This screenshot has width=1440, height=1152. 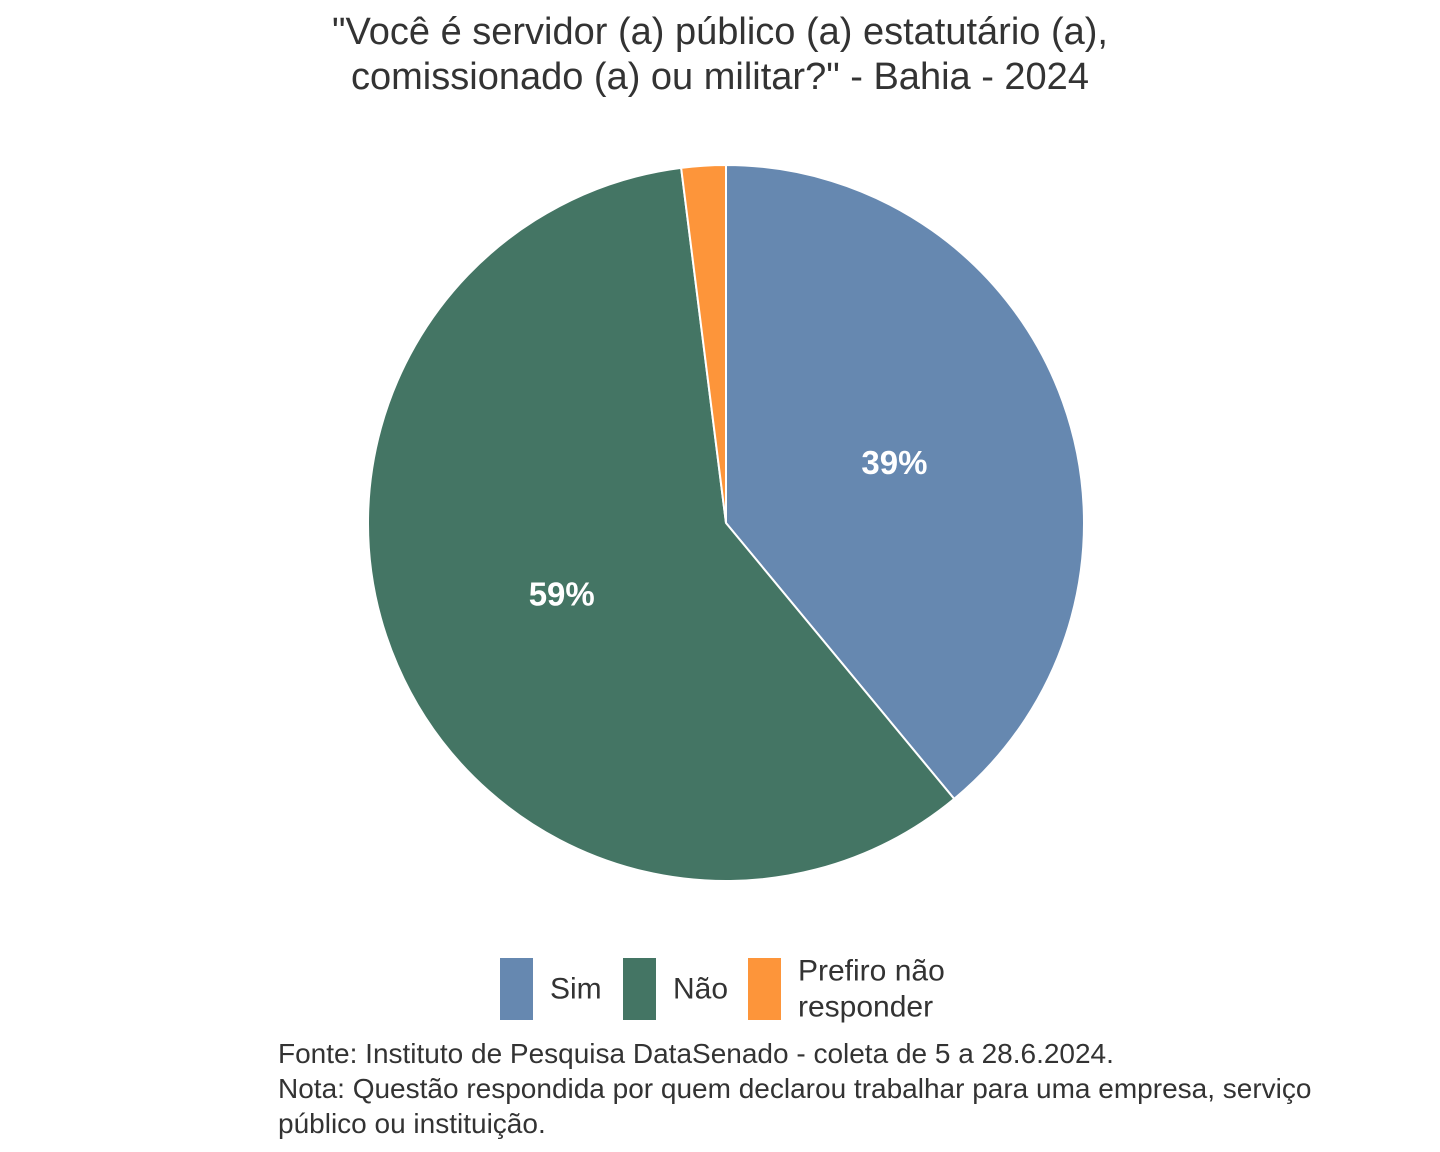 What do you see at coordinates (764, 989) in the screenshot?
I see `legend-key-prefiro-nao-responder` at bounding box center [764, 989].